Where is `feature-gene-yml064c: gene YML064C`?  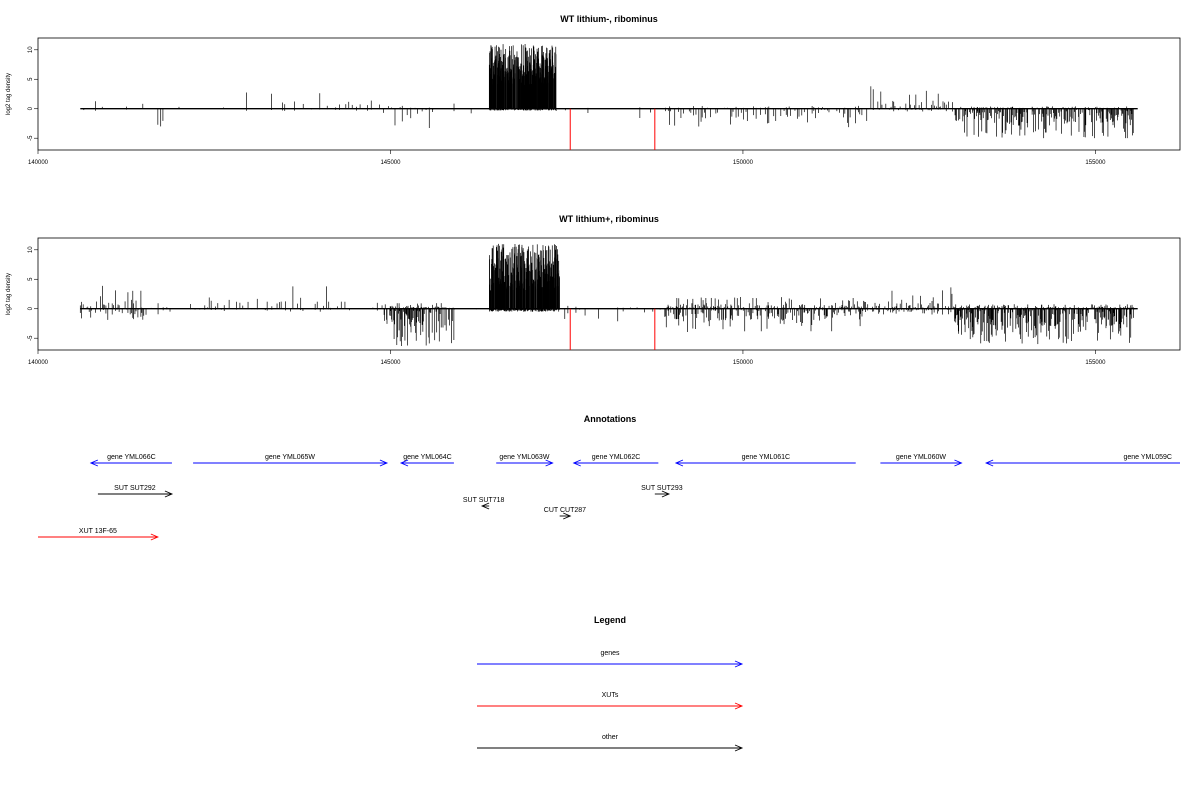 feature-gene-yml064c: gene YML064C is located at coordinates (426, 460).